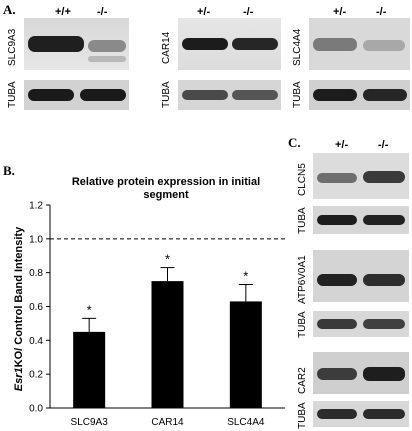 This screenshot has width=412, height=431. What do you see at coordinates (36, 273) in the screenshot?
I see `y-tick-label: 0.8` at bounding box center [36, 273].